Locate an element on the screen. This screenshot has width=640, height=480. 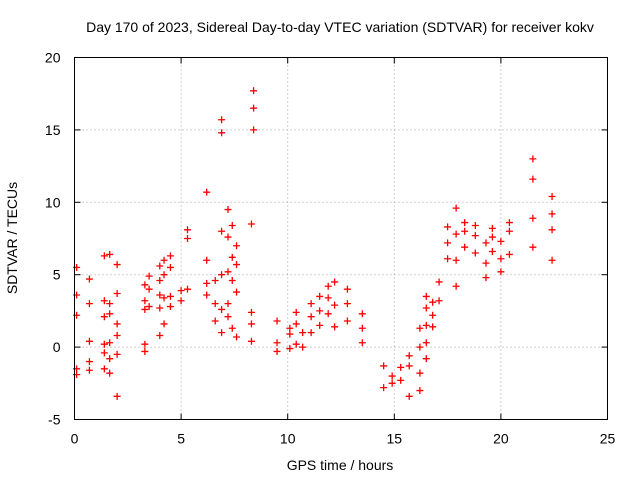
y-tick-label: -5 is located at coordinates (54, 420).